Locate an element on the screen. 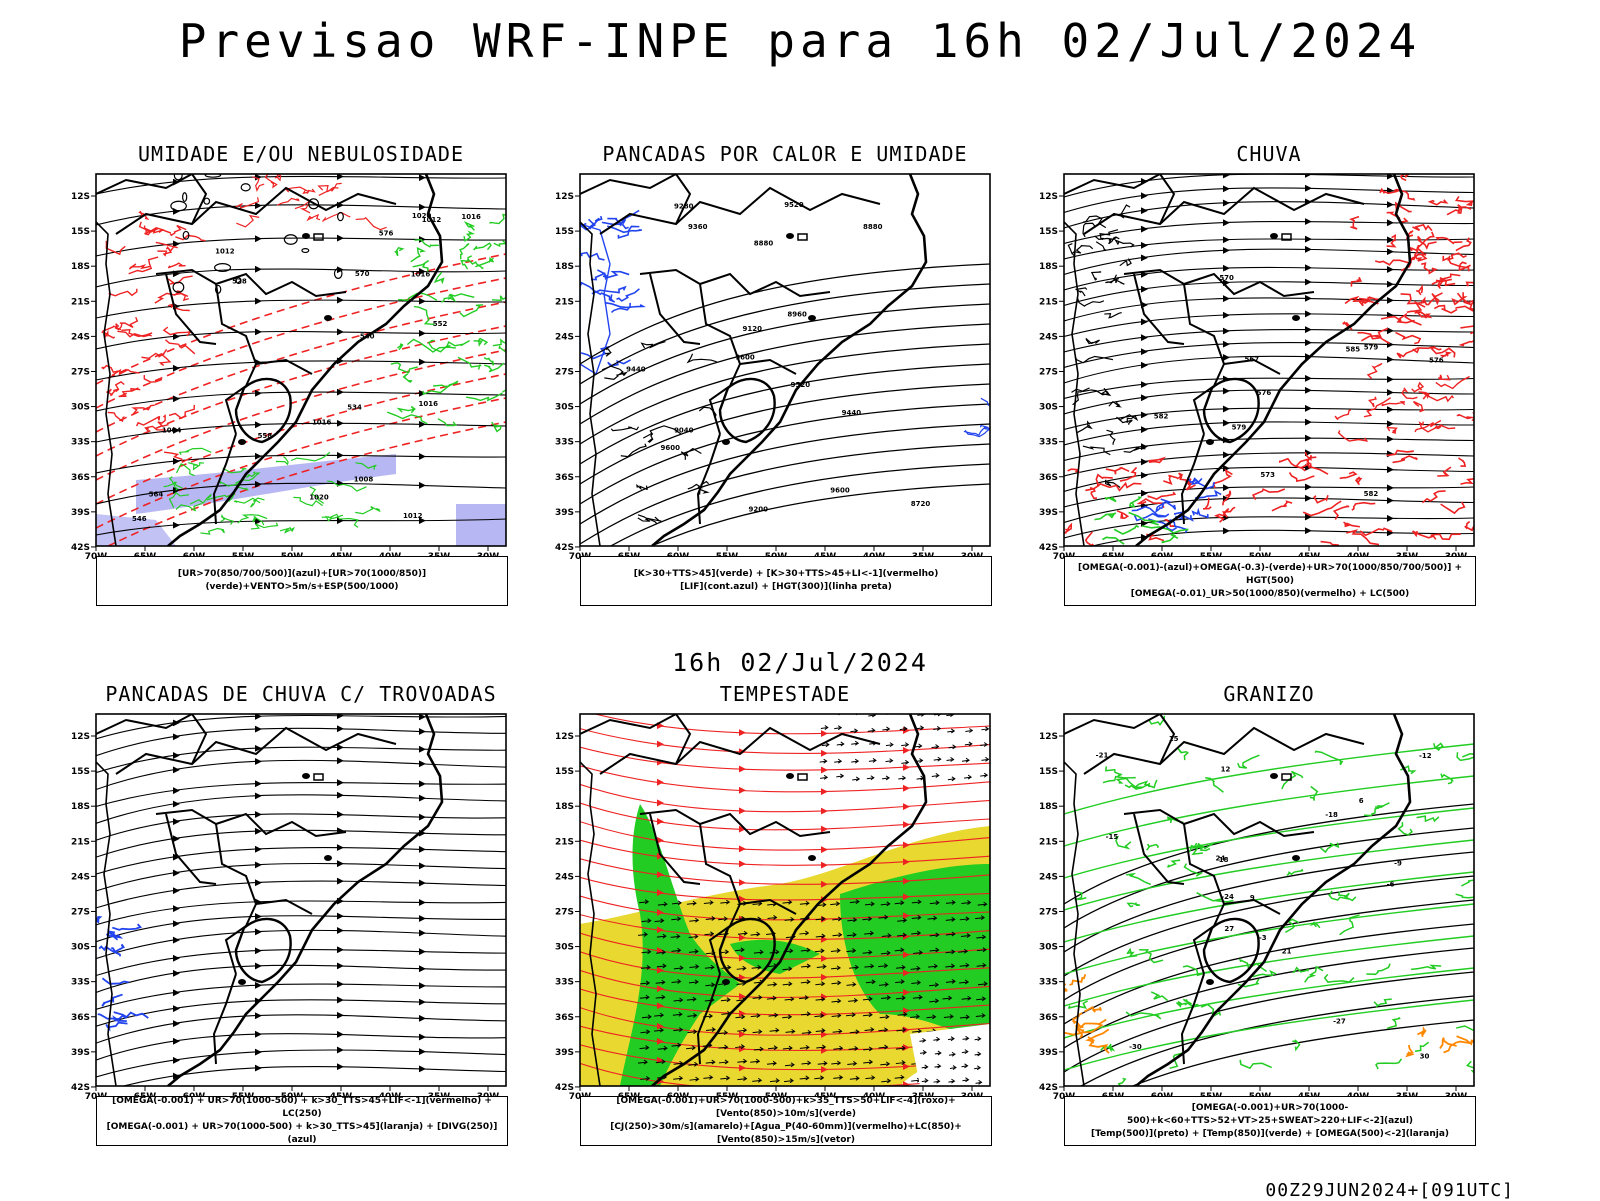  panel-title: PANCADAS POR CALOR E UMIDADE is located at coordinates (785, 154).